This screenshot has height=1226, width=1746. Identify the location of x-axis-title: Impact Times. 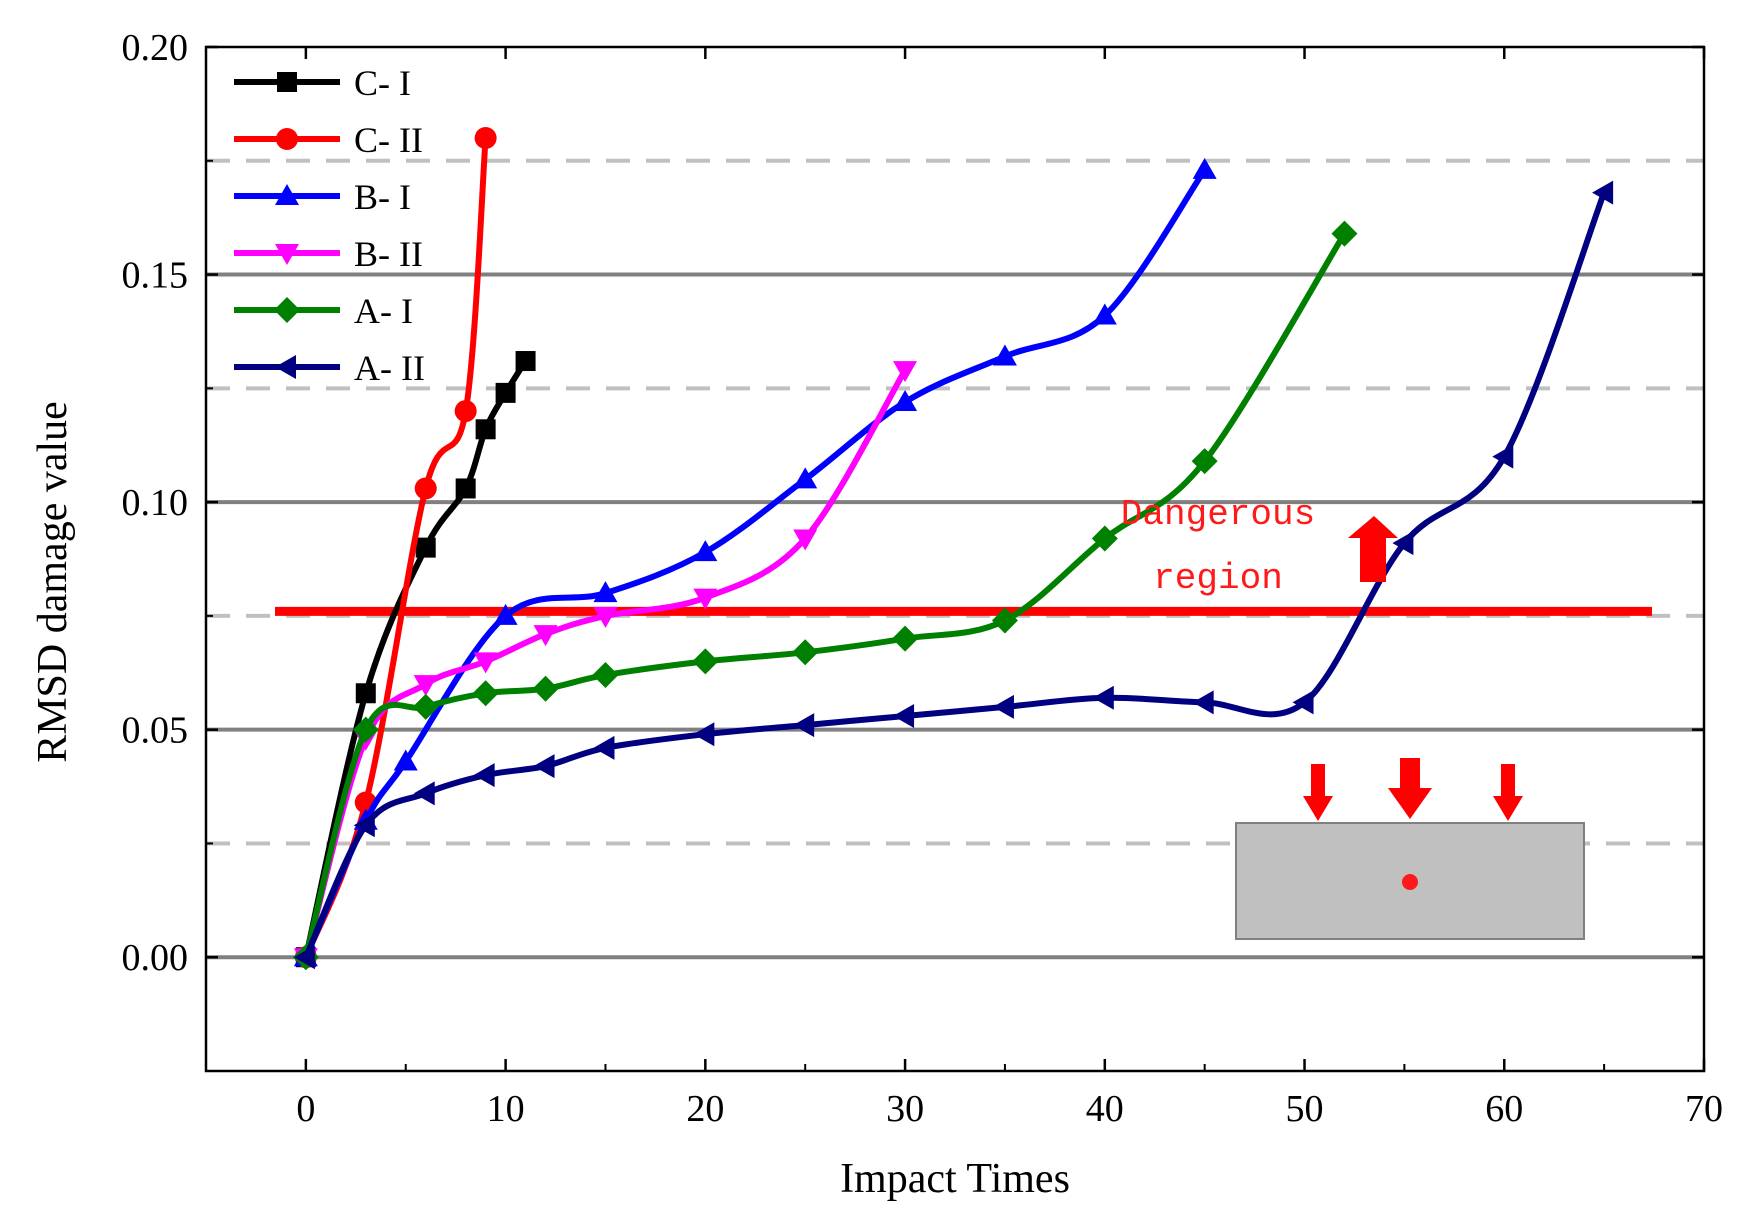
(955, 1179).